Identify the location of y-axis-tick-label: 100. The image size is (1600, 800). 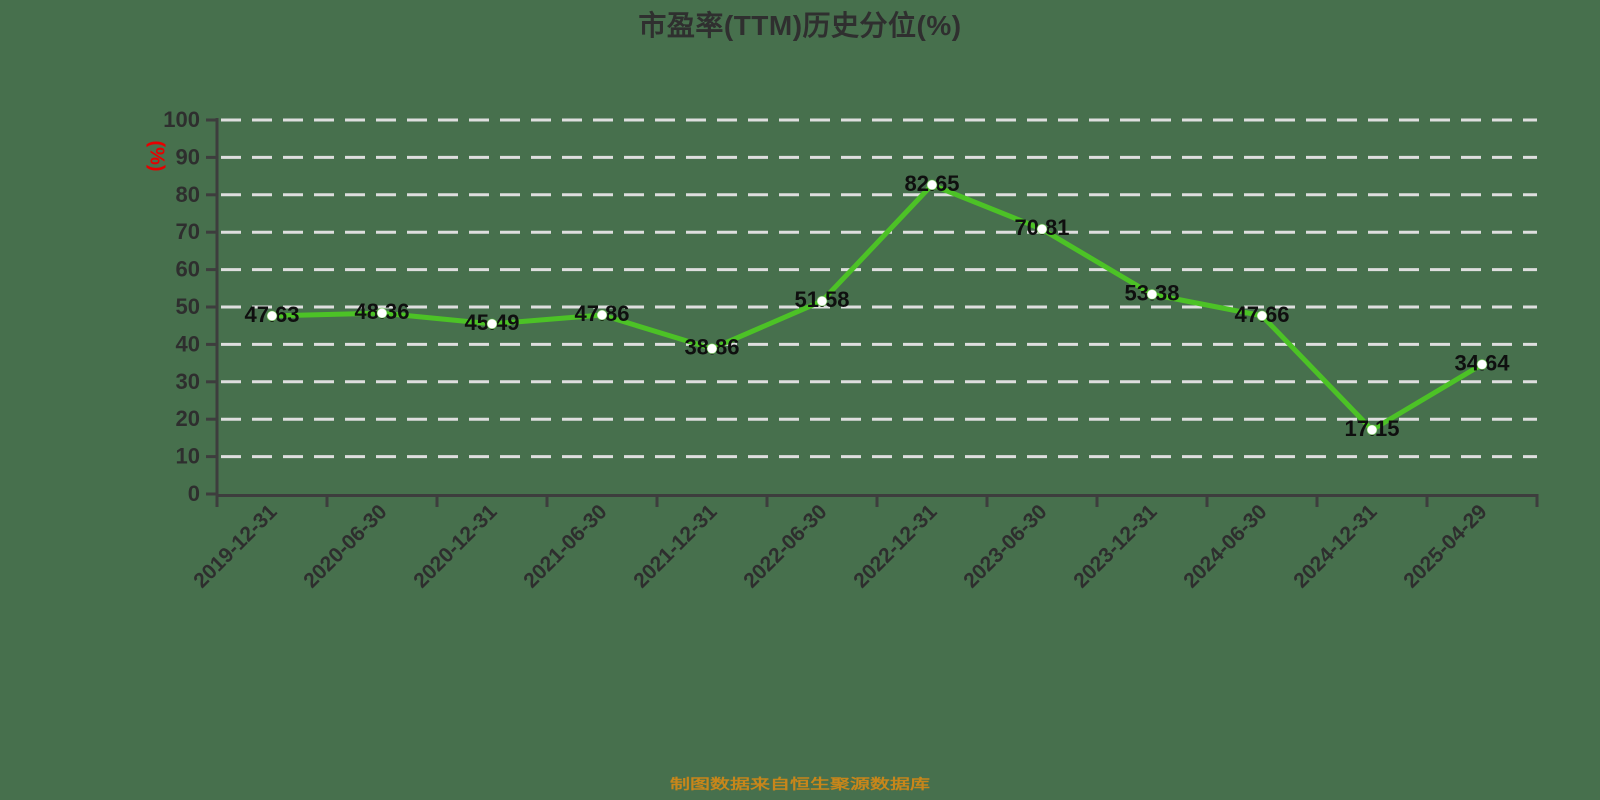
(181, 119).